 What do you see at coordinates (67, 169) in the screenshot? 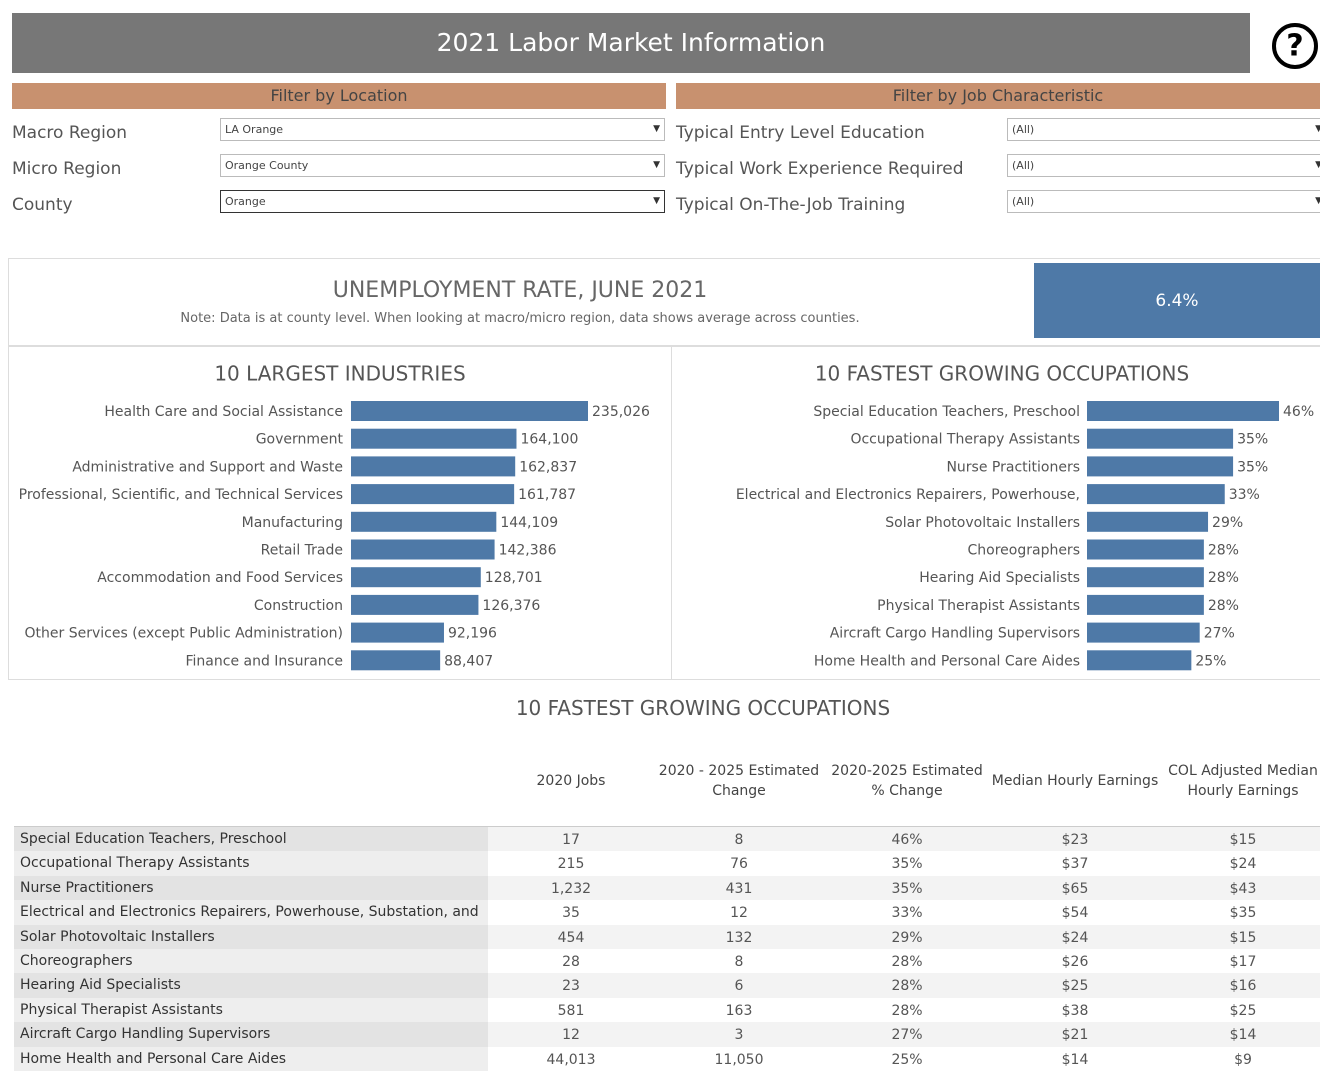
I see `filter-label: Micro Region` at bounding box center [67, 169].